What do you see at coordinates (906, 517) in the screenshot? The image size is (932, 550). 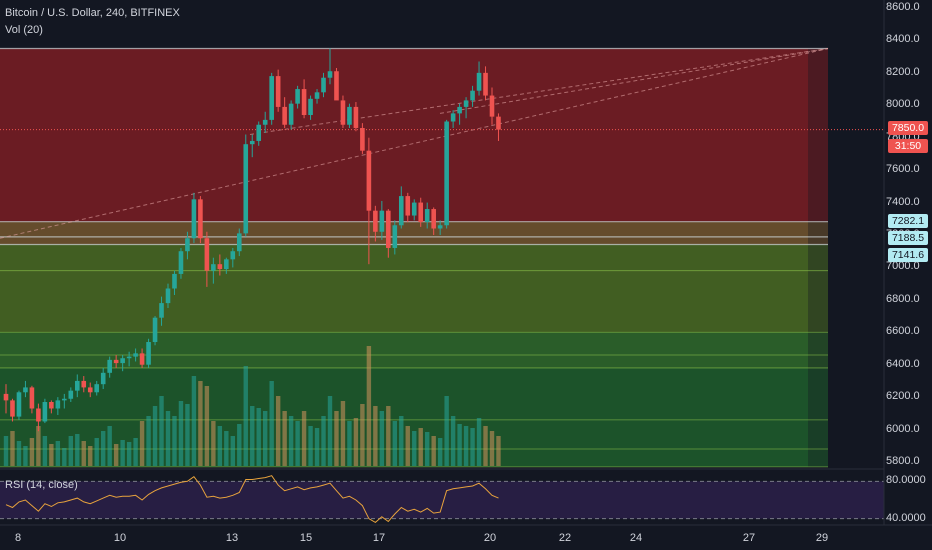 I see `rsi-axis-label: 40.0000` at bounding box center [906, 517].